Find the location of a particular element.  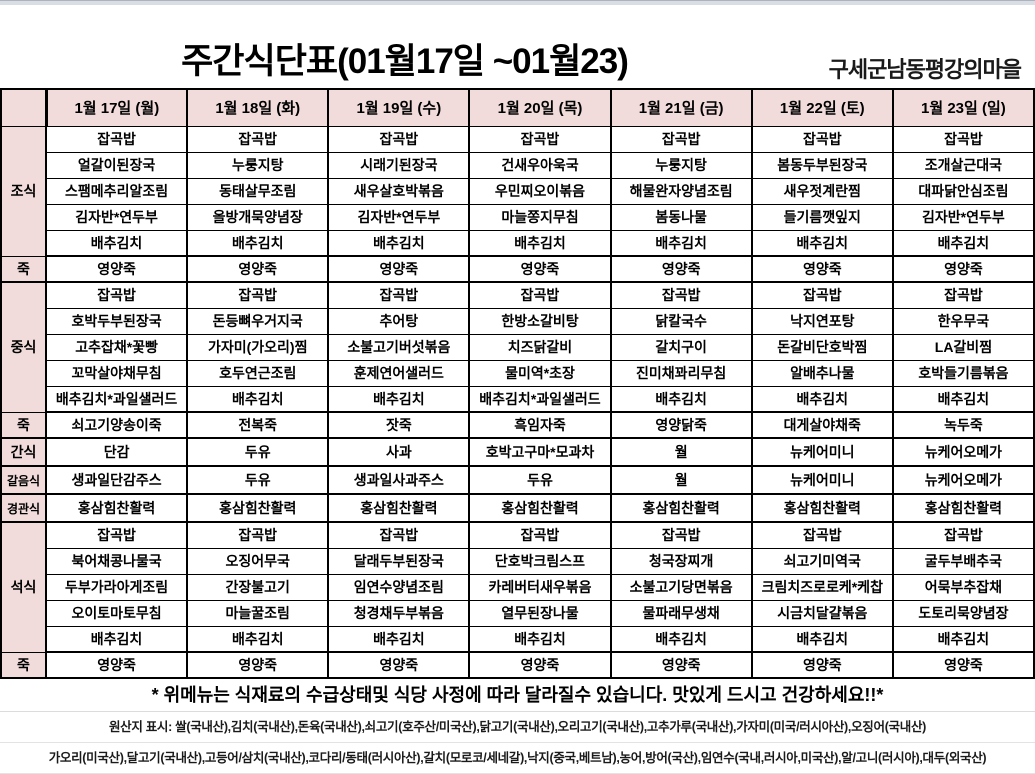

menu-cell: 새우살호박볶음 is located at coordinates (399, 191).